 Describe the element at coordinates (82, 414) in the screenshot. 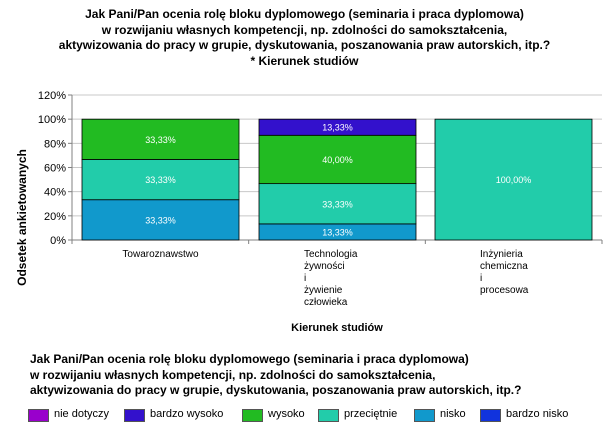

I see `legend-label: nie dotyczy` at that location.